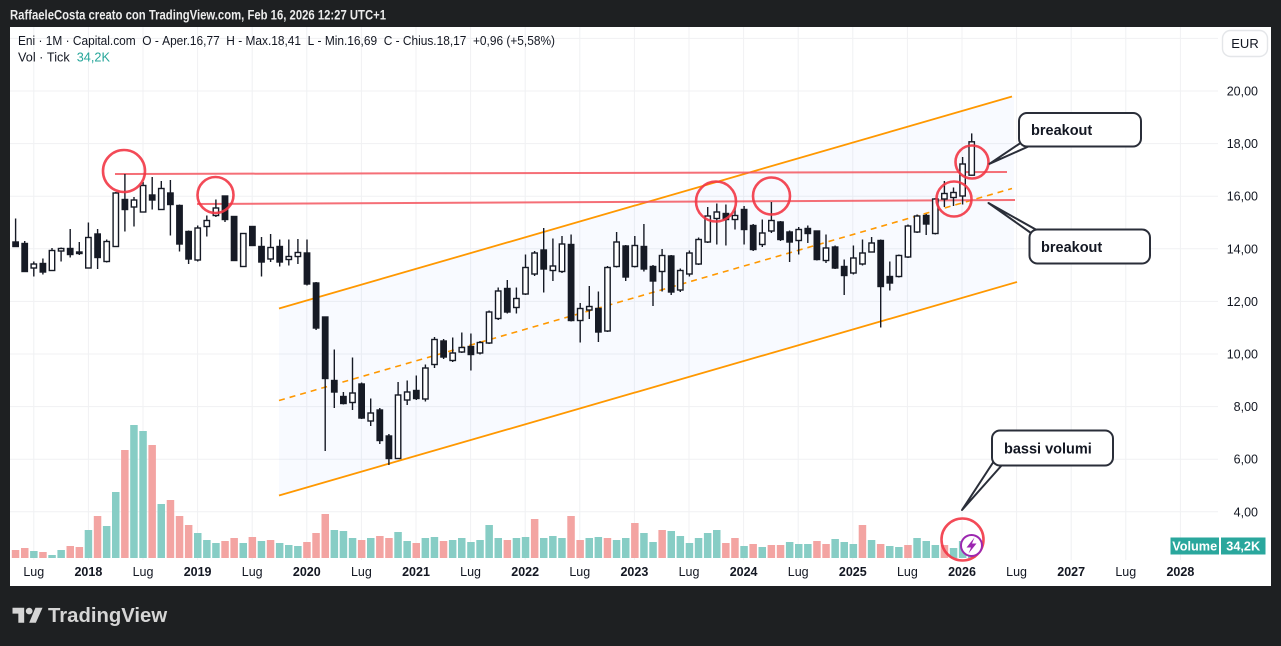 This screenshot has height=646, width=1281. I want to click on svg-text: 4,00, so click(1246, 512).